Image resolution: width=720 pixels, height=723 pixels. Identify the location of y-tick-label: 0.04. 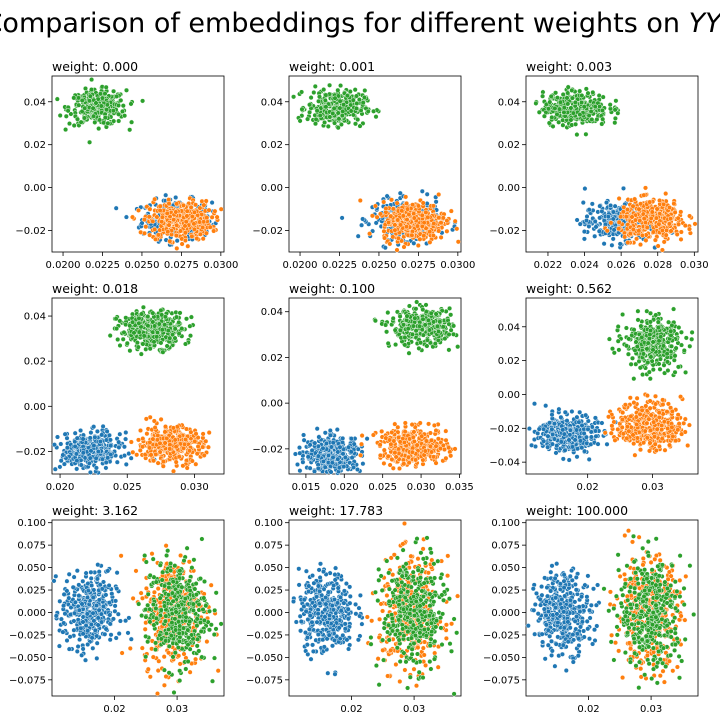
(509, 102).